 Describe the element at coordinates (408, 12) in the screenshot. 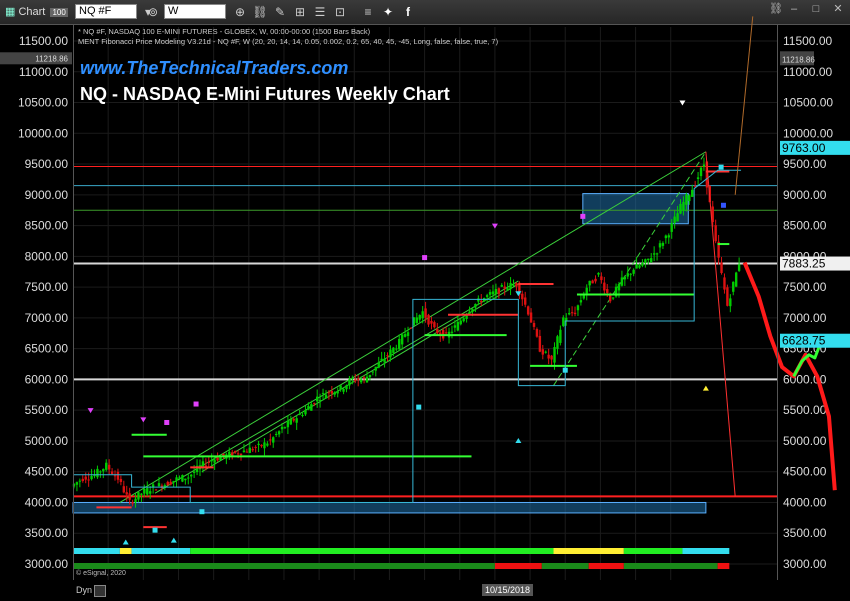

I see `facebook-icon: f` at that location.